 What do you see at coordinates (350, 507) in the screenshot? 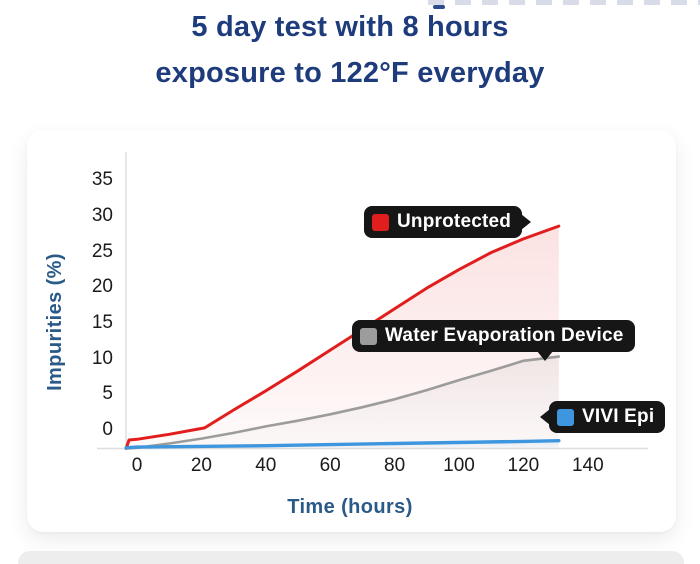
I see `x-axis-title: Time (hours)` at bounding box center [350, 507].